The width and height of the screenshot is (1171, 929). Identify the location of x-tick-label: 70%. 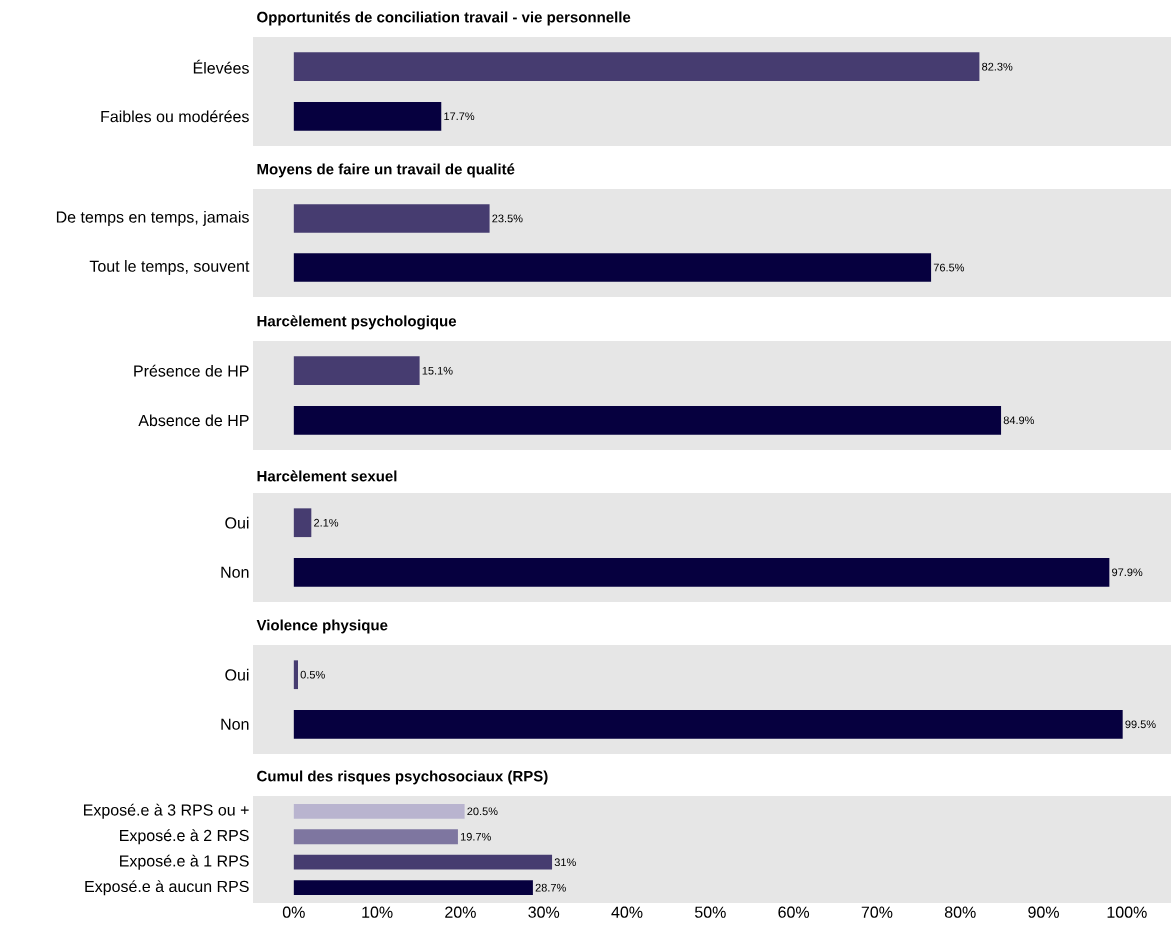
(877, 912).